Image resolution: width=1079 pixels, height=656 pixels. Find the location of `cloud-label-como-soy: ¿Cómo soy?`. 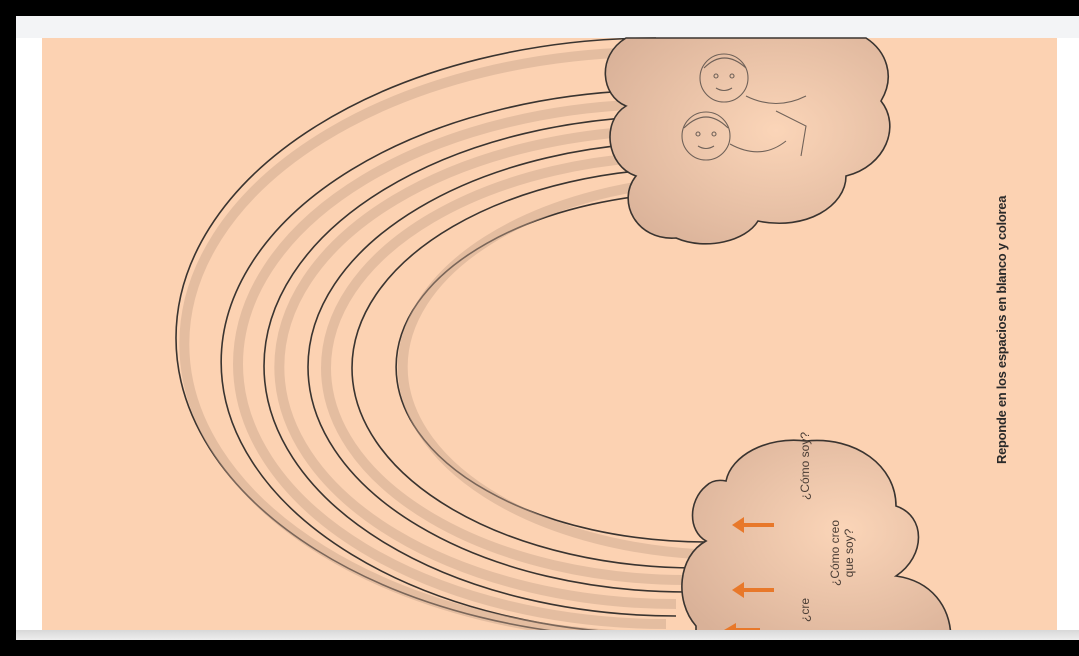

cloud-label-como-soy: ¿Cómo soy? is located at coordinates (805, 465).